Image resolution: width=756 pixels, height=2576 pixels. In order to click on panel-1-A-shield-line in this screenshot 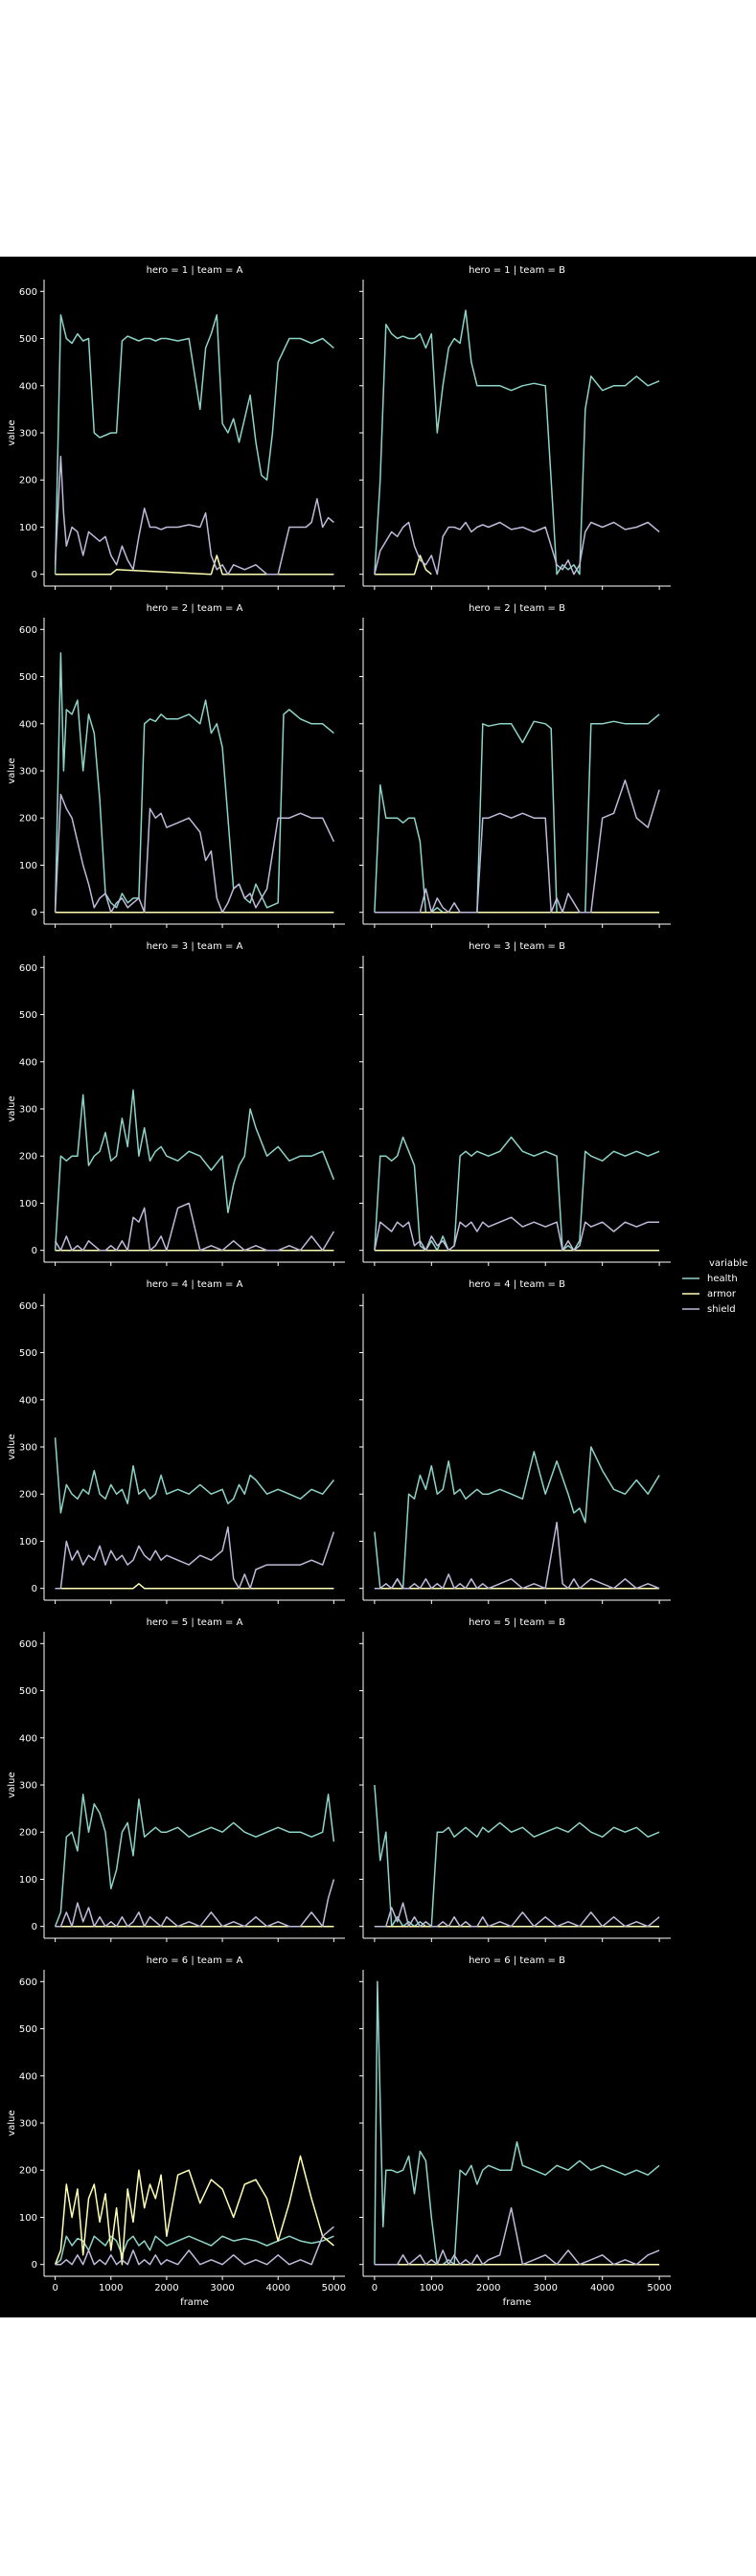, I will do `click(194, 515)`.